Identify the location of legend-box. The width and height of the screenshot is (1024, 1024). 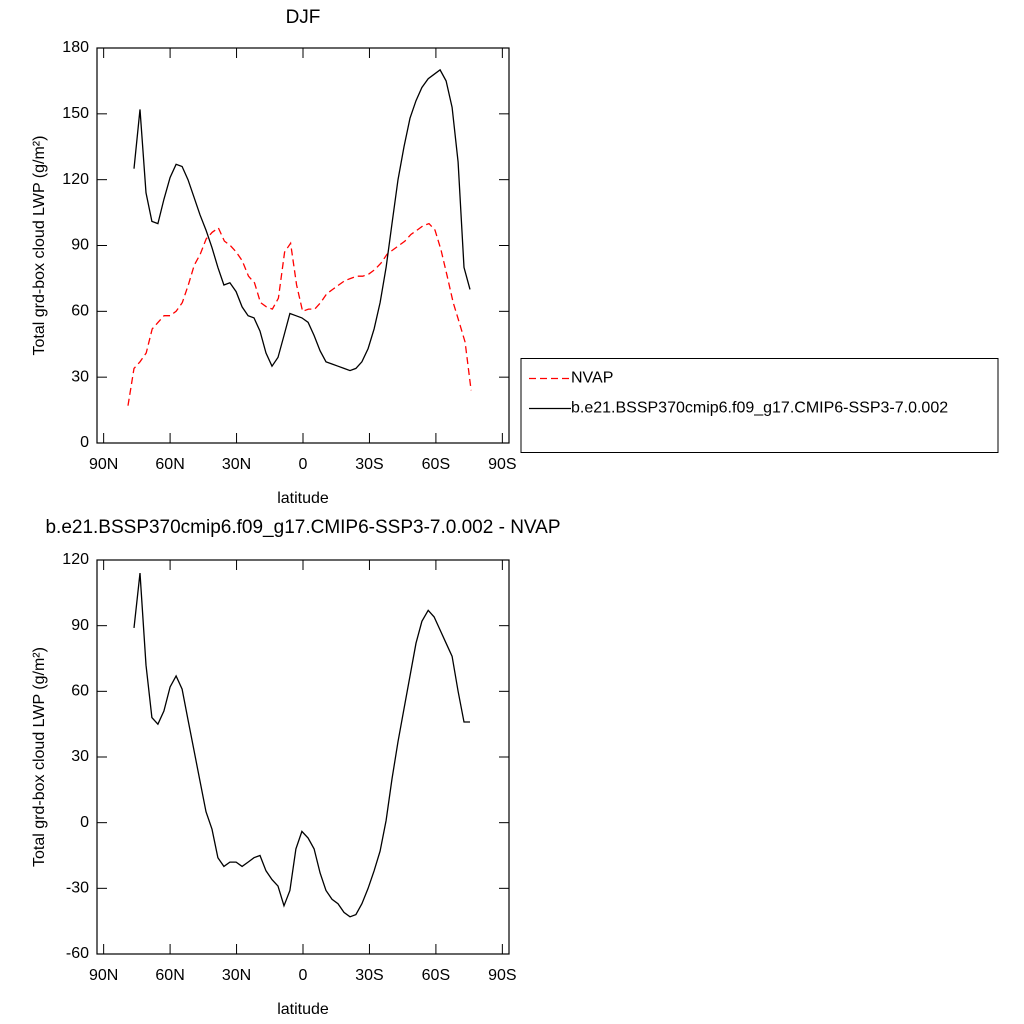
(759, 405).